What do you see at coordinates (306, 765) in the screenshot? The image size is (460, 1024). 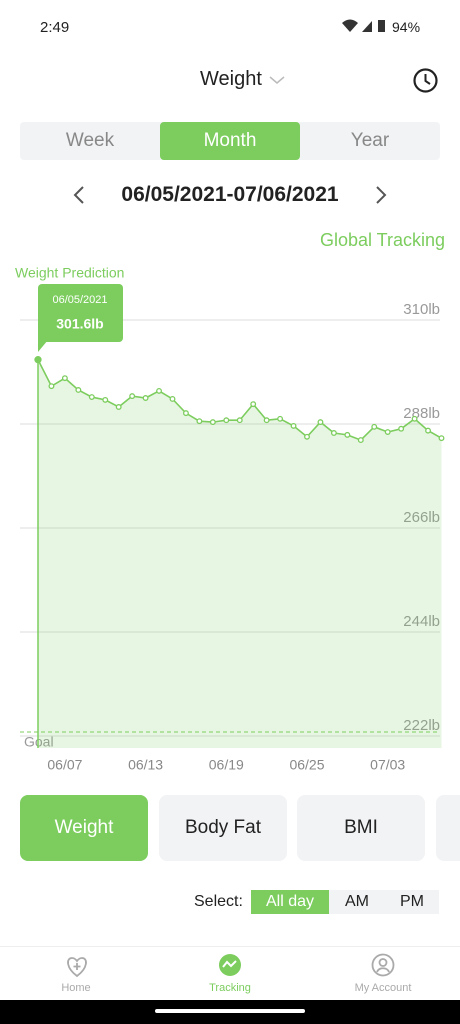 I see `x-tick-label: 06/25` at bounding box center [306, 765].